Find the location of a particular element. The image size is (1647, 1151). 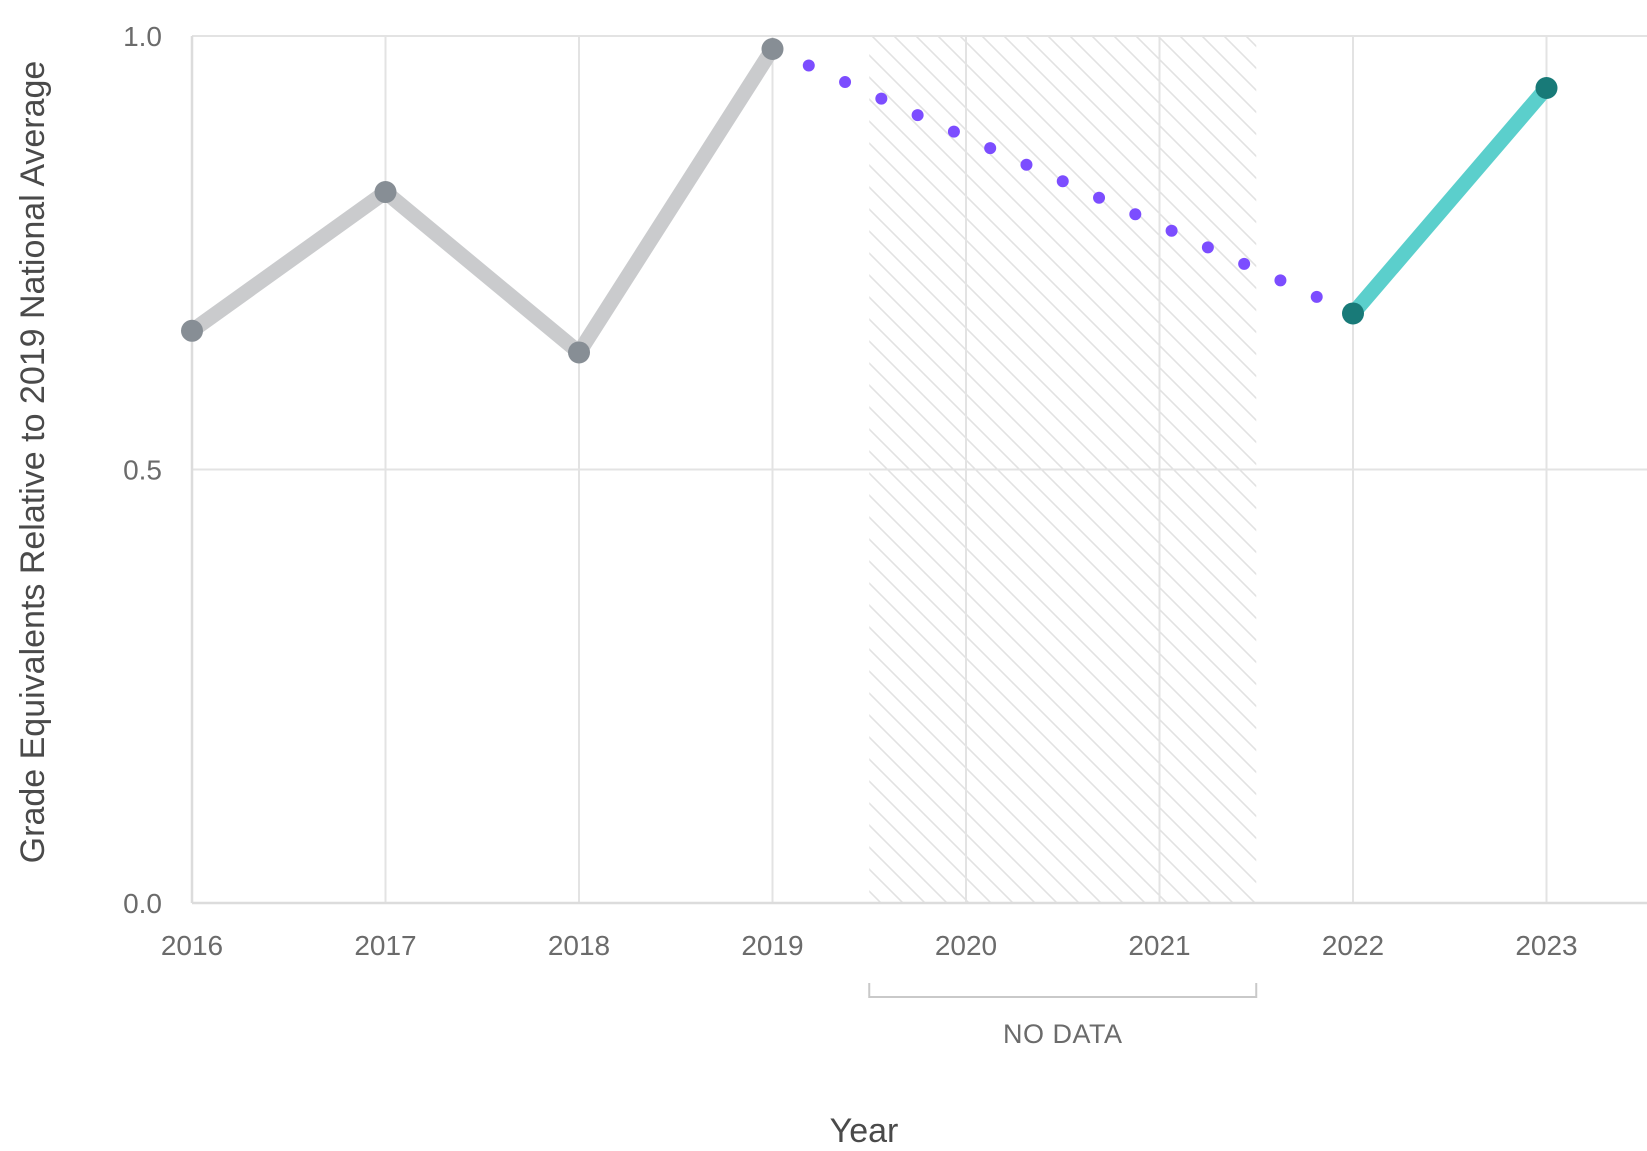

x-axis-title: Year is located at coordinates (864, 1131).